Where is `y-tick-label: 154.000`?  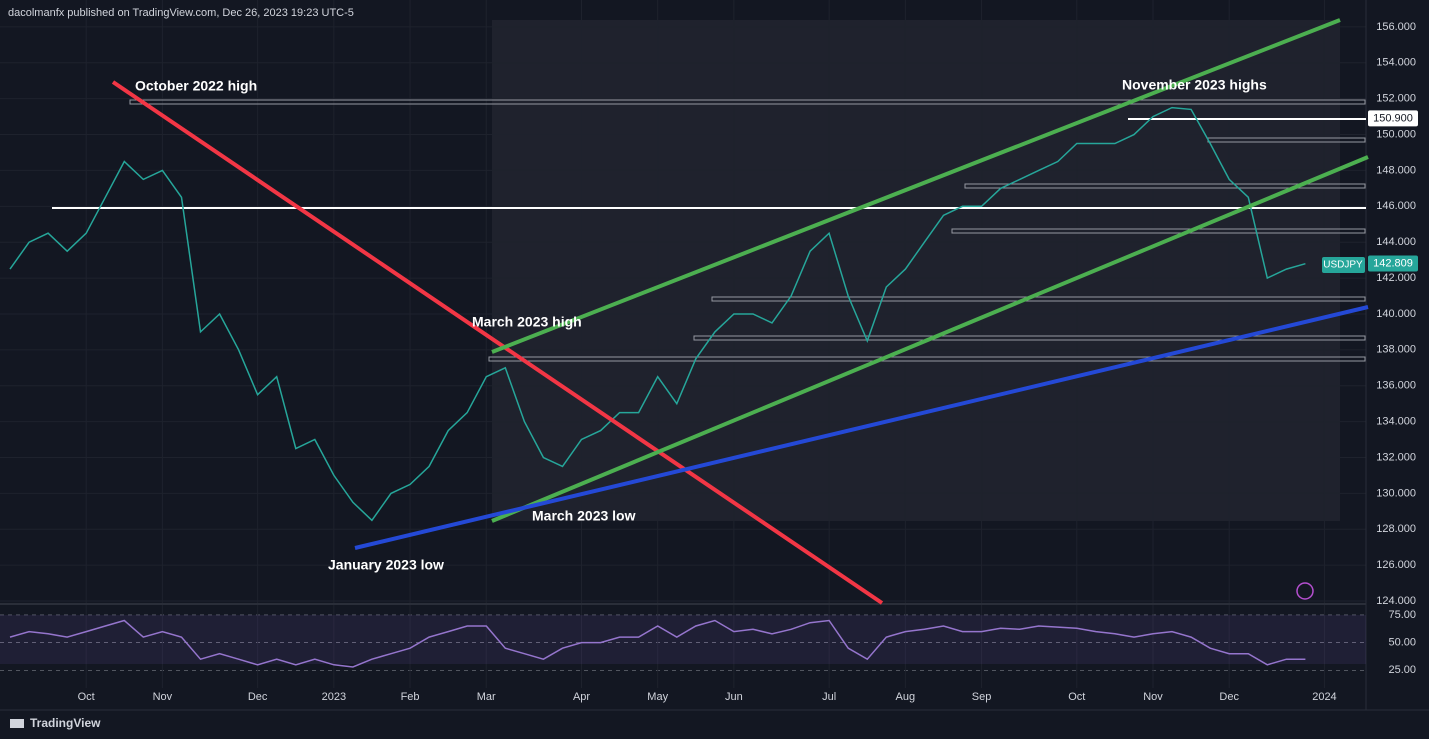
y-tick-label: 154.000 is located at coordinates (1396, 63).